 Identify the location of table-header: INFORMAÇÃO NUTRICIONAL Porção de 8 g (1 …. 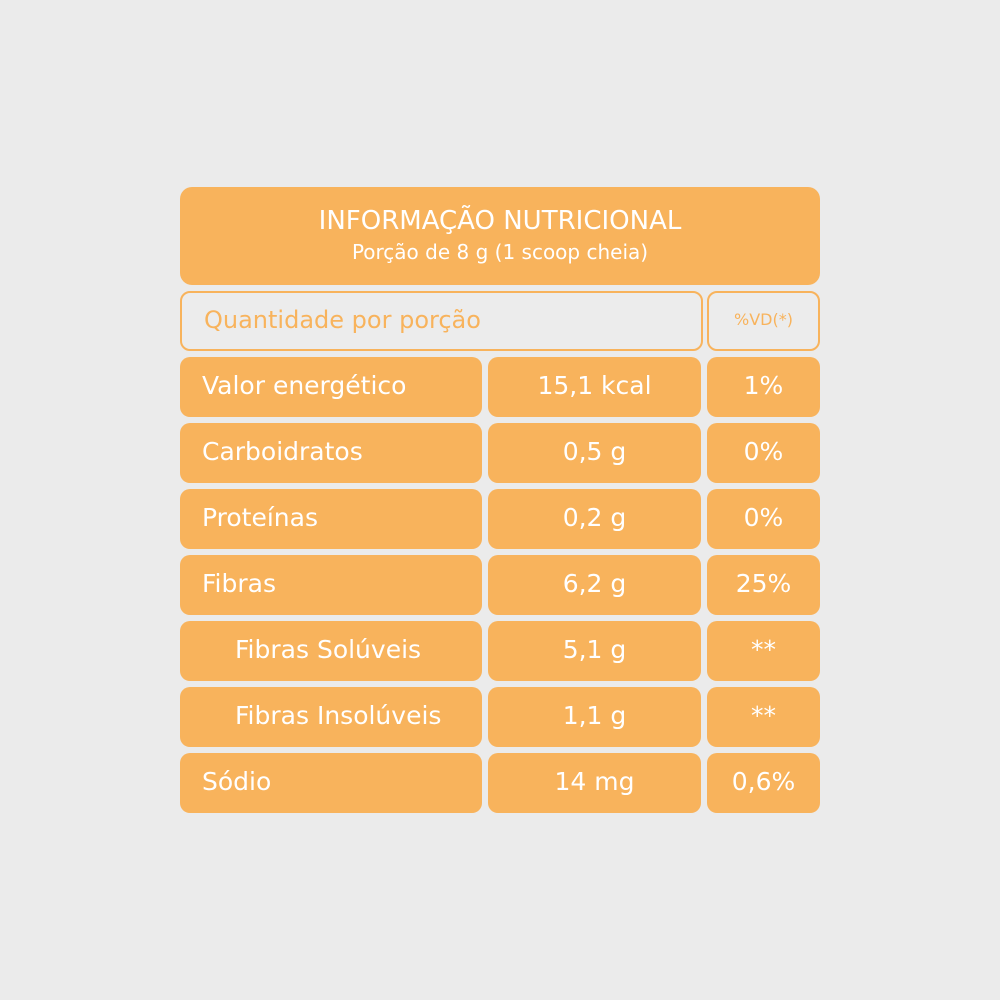
(500, 236).